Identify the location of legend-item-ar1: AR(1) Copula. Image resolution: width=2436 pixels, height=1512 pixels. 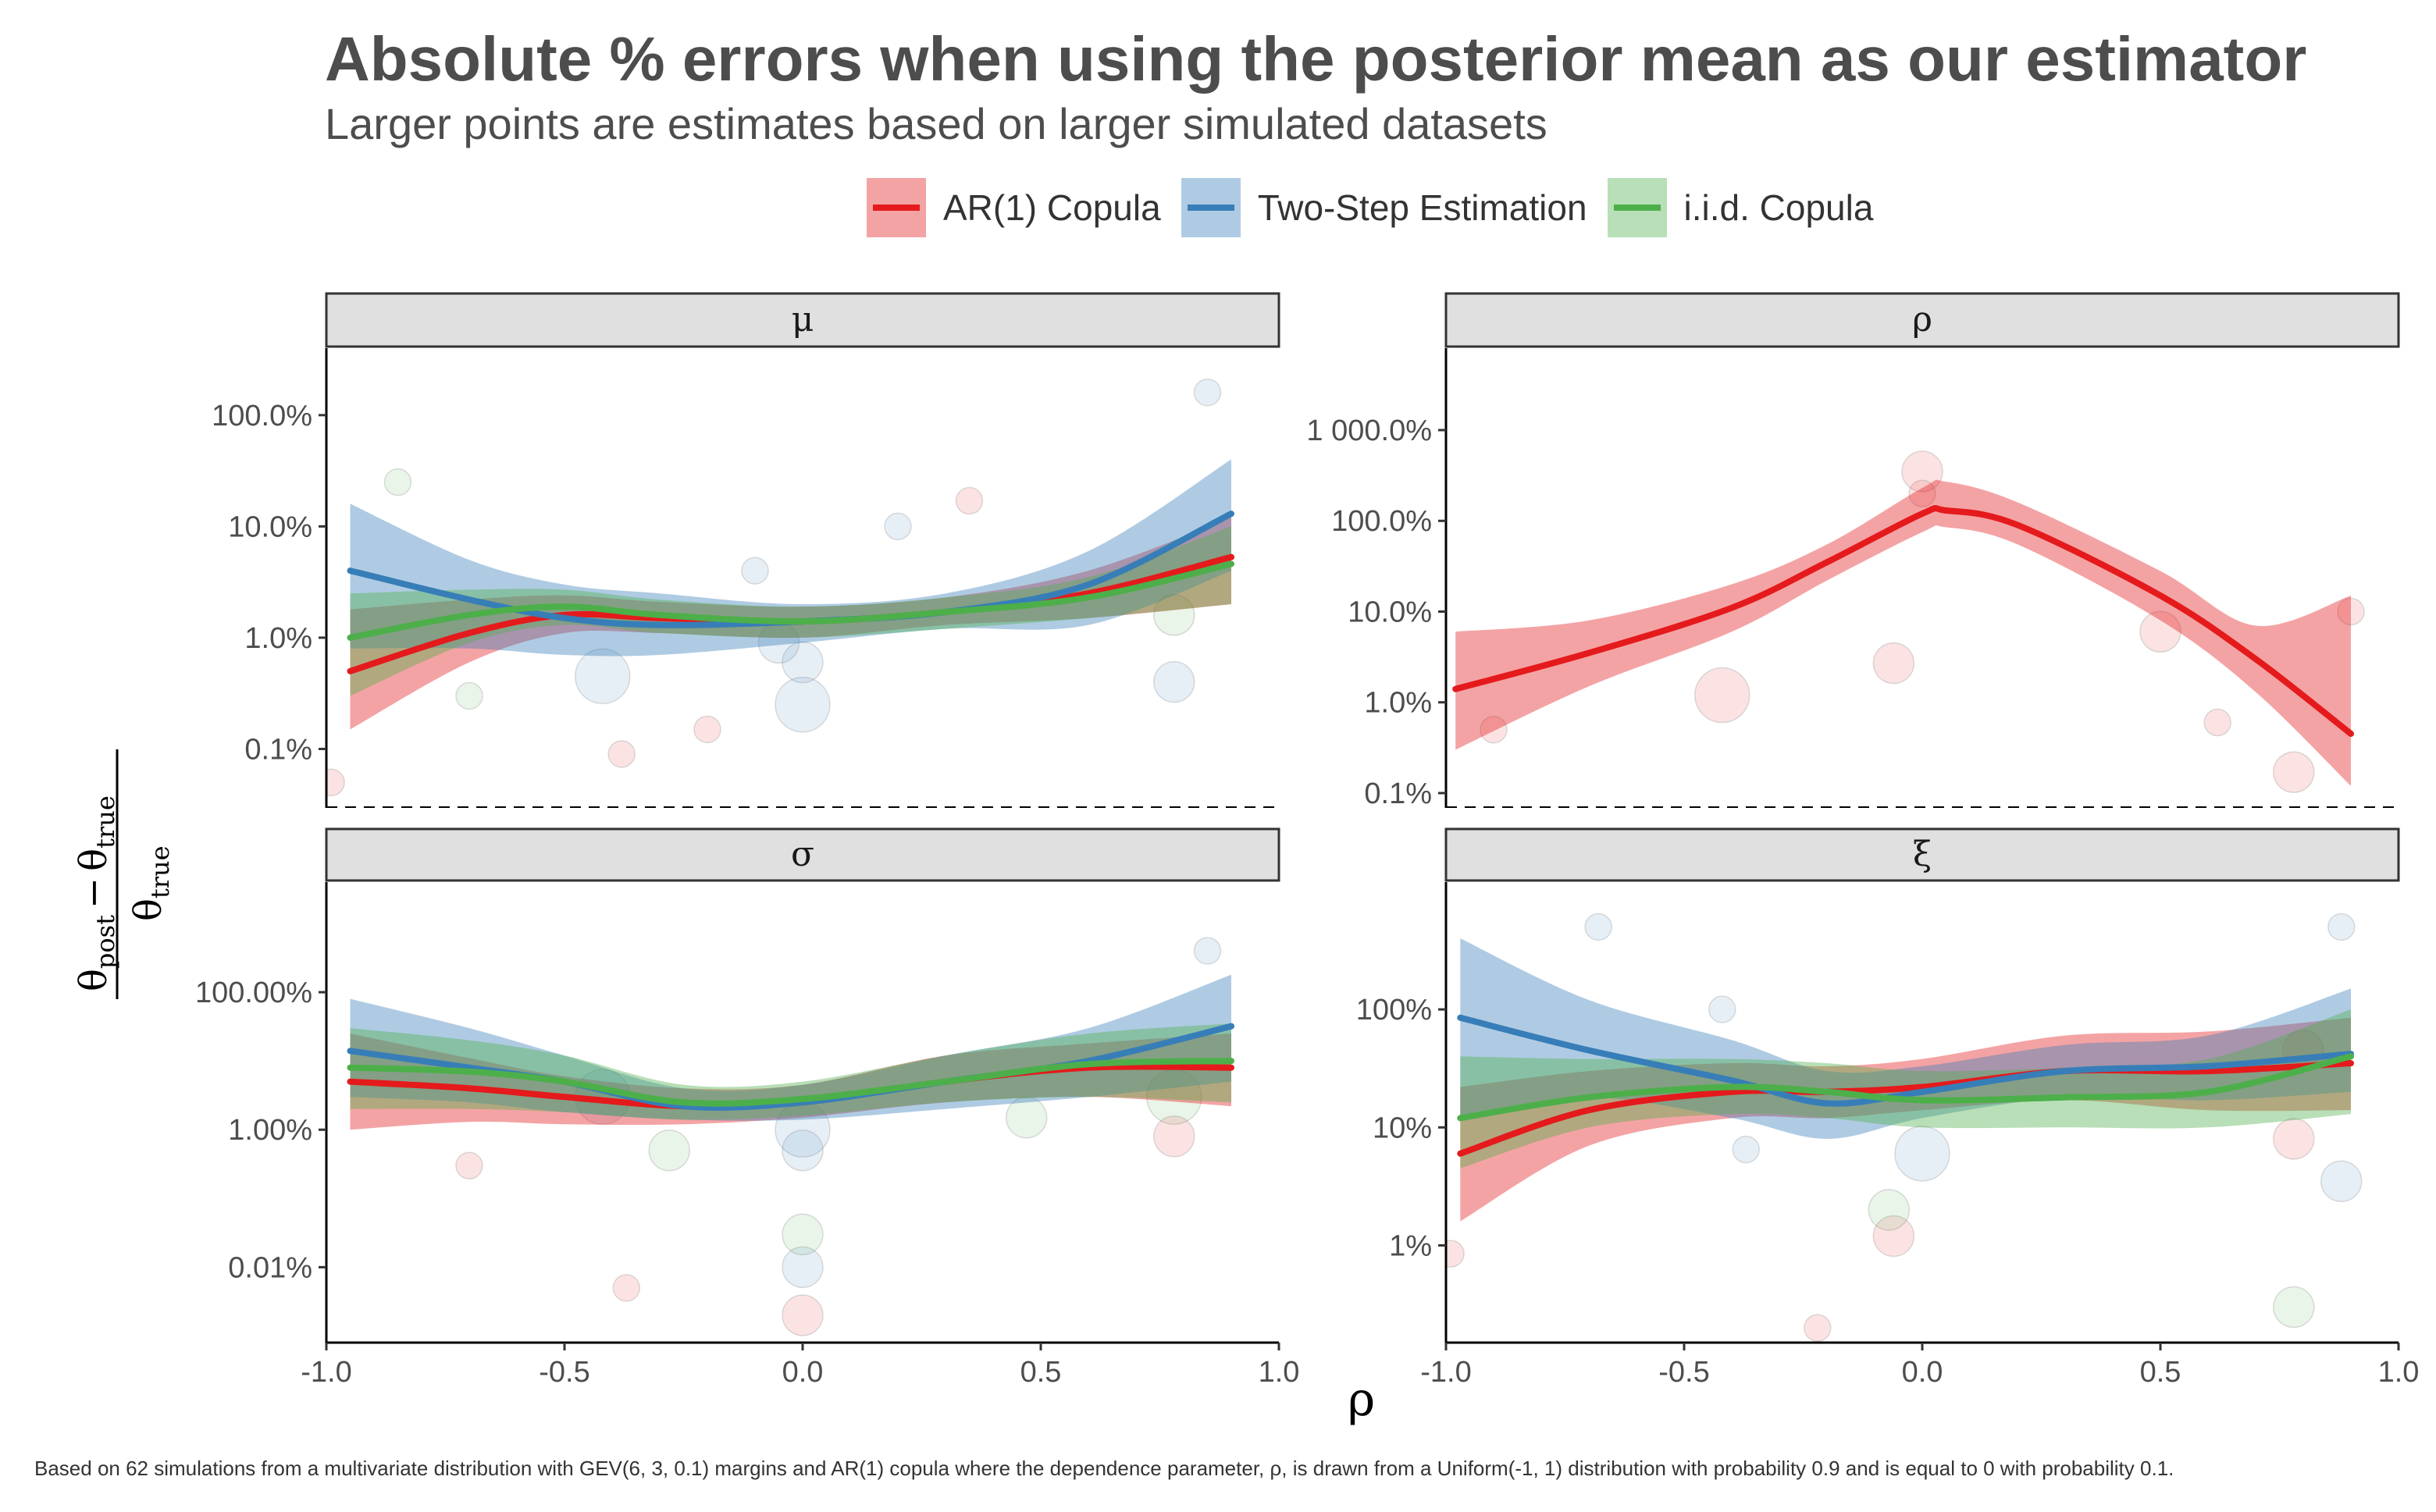
(1014, 207).